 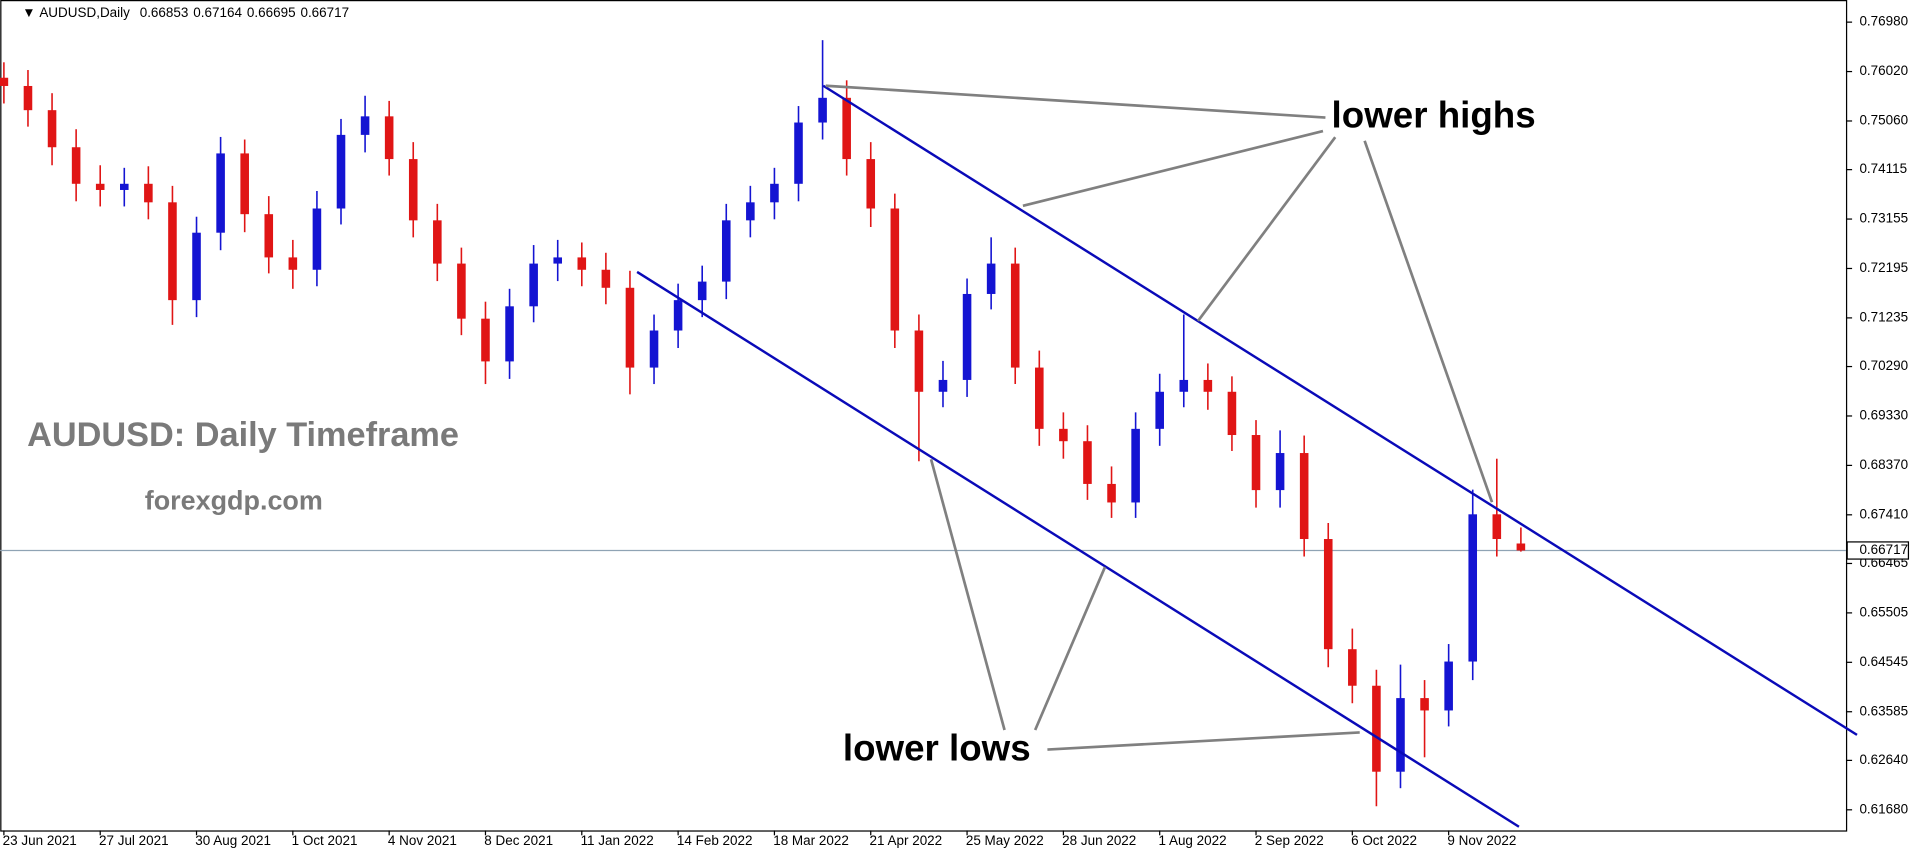 I want to click on y-tick-label: 0.67410, so click(x=1883, y=513).